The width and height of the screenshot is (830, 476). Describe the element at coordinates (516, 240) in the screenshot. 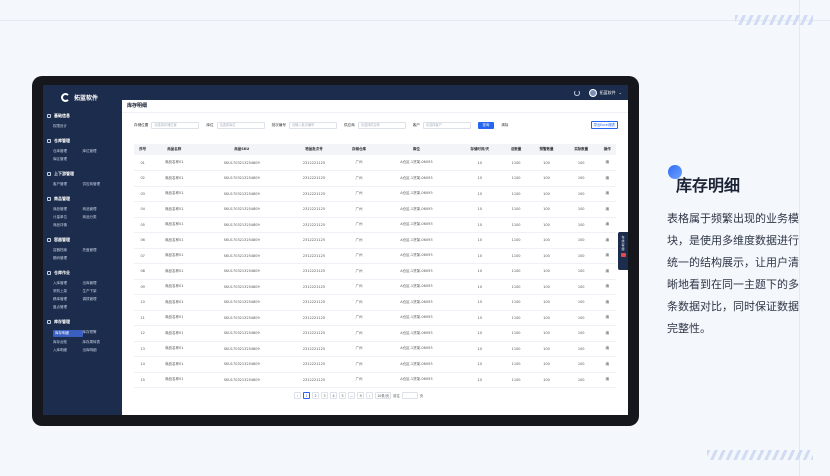

I see `table-cell: 1100` at that location.